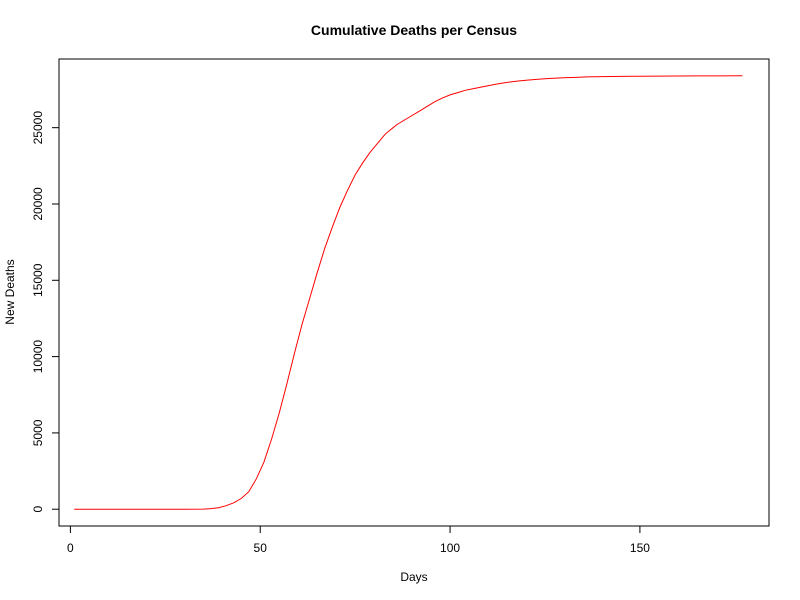 The width and height of the screenshot is (800, 600). I want to click on y-tick-label: 20000, so click(38, 204).